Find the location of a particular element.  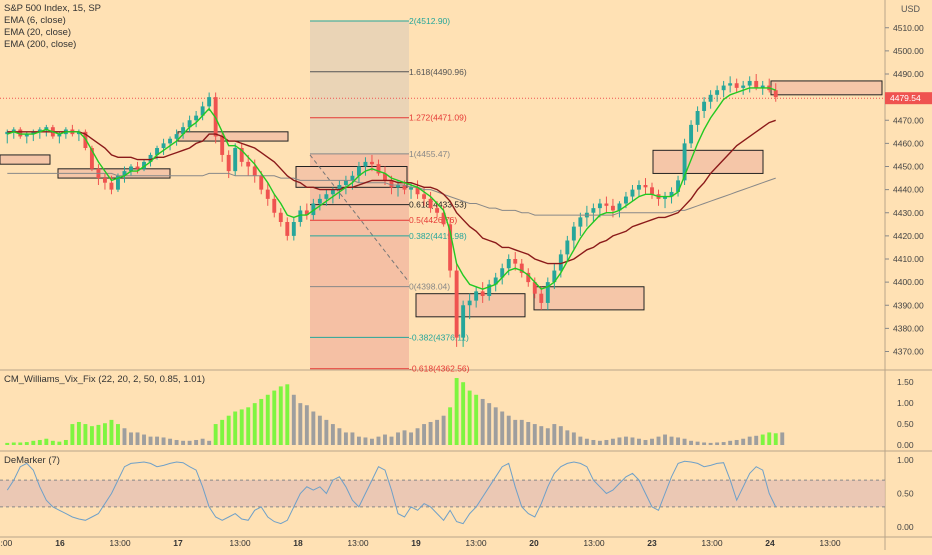

time-tick-label: 17 is located at coordinates (178, 543).